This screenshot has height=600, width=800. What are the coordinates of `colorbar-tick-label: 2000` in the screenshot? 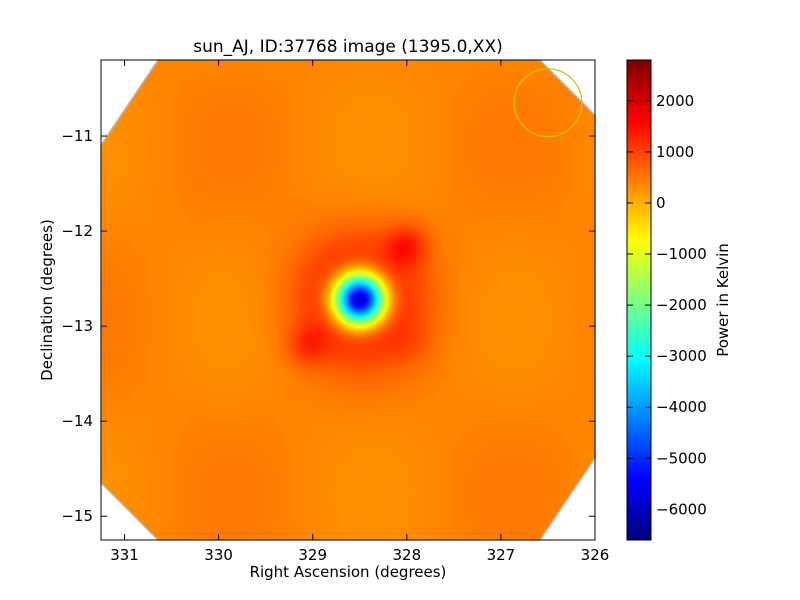 It's located at (675, 101).